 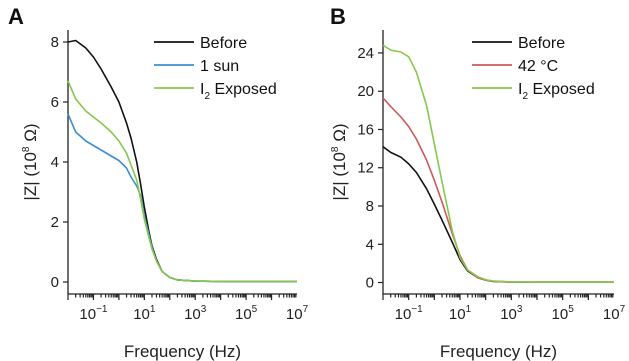 What do you see at coordinates (365, 53) in the screenshot?
I see `y-tick-label: 24` at bounding box center [365, 53].